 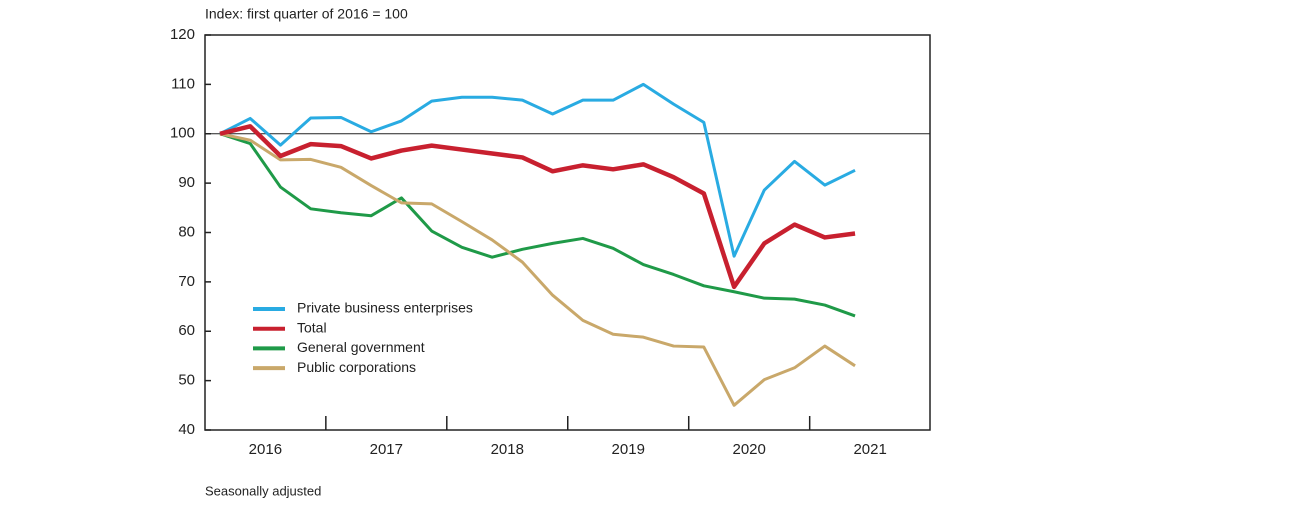 I want to click on legend-label: Private business enterprises, so click(x=385, y=308).